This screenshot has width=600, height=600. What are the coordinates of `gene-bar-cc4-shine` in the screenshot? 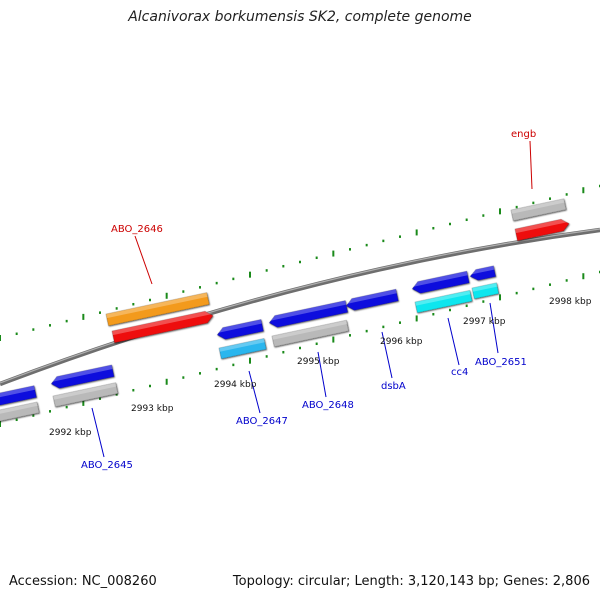 It's located at (443, 298).